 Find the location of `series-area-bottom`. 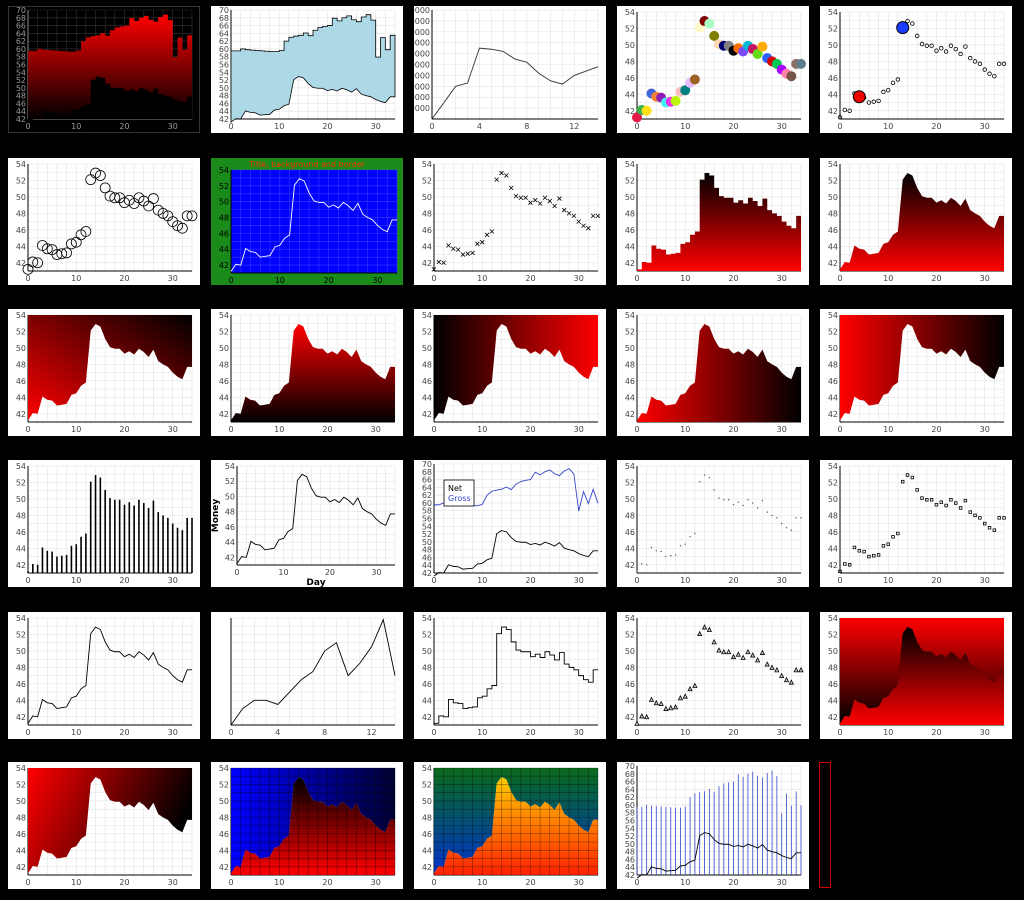

series-area-bottom is located at coordinates (516, 826).